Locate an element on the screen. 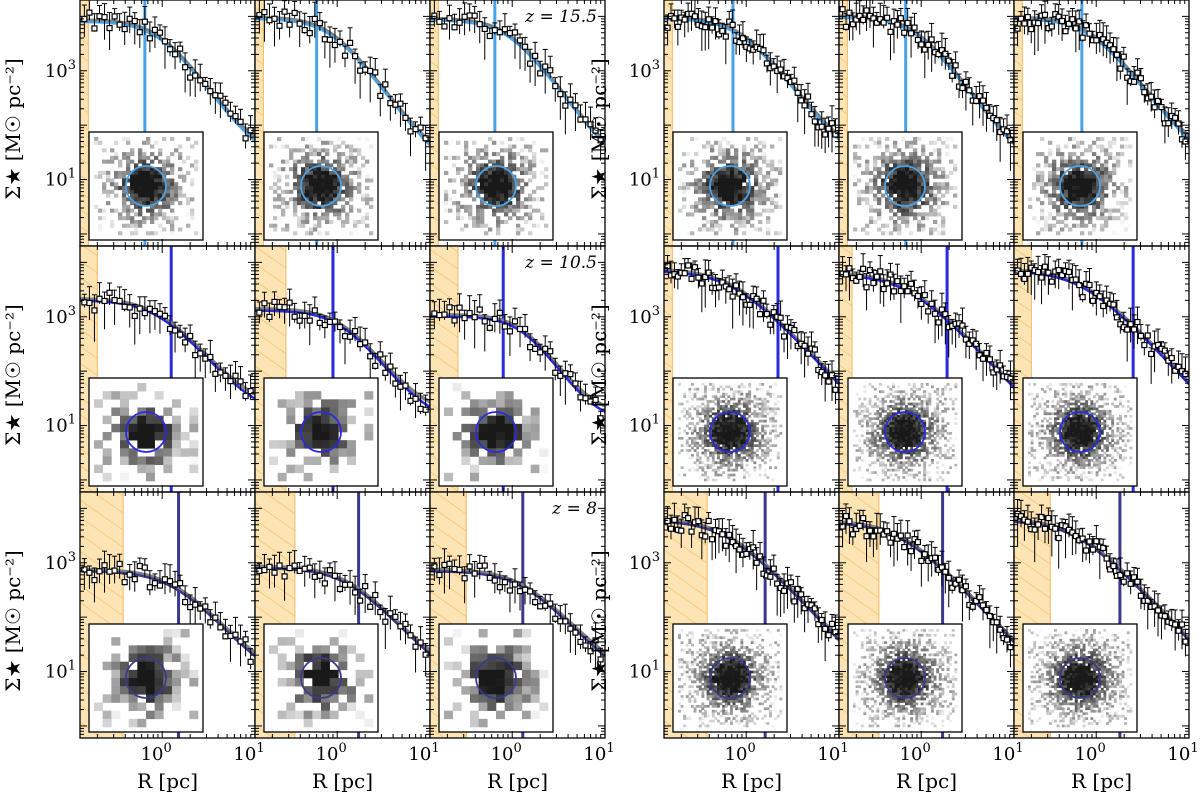 This screenshot has height=800, width=1200. resolution-shade is located at coordinates (434, 123).